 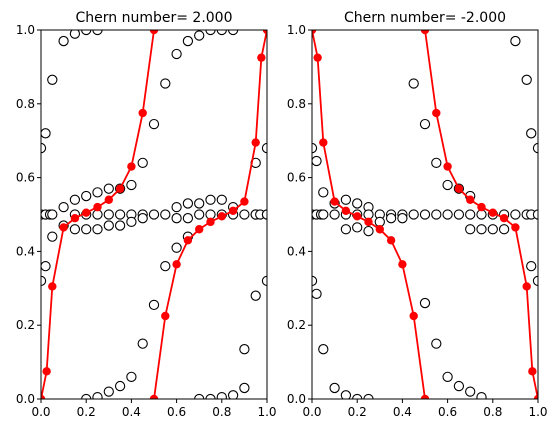 What do you see at coordinates (425, 409) in the screenshot?
I see `x-axis-ticks: 0.0 0.2 0.4 0.6 0.8 1.0` at bounding box center [425, 409].